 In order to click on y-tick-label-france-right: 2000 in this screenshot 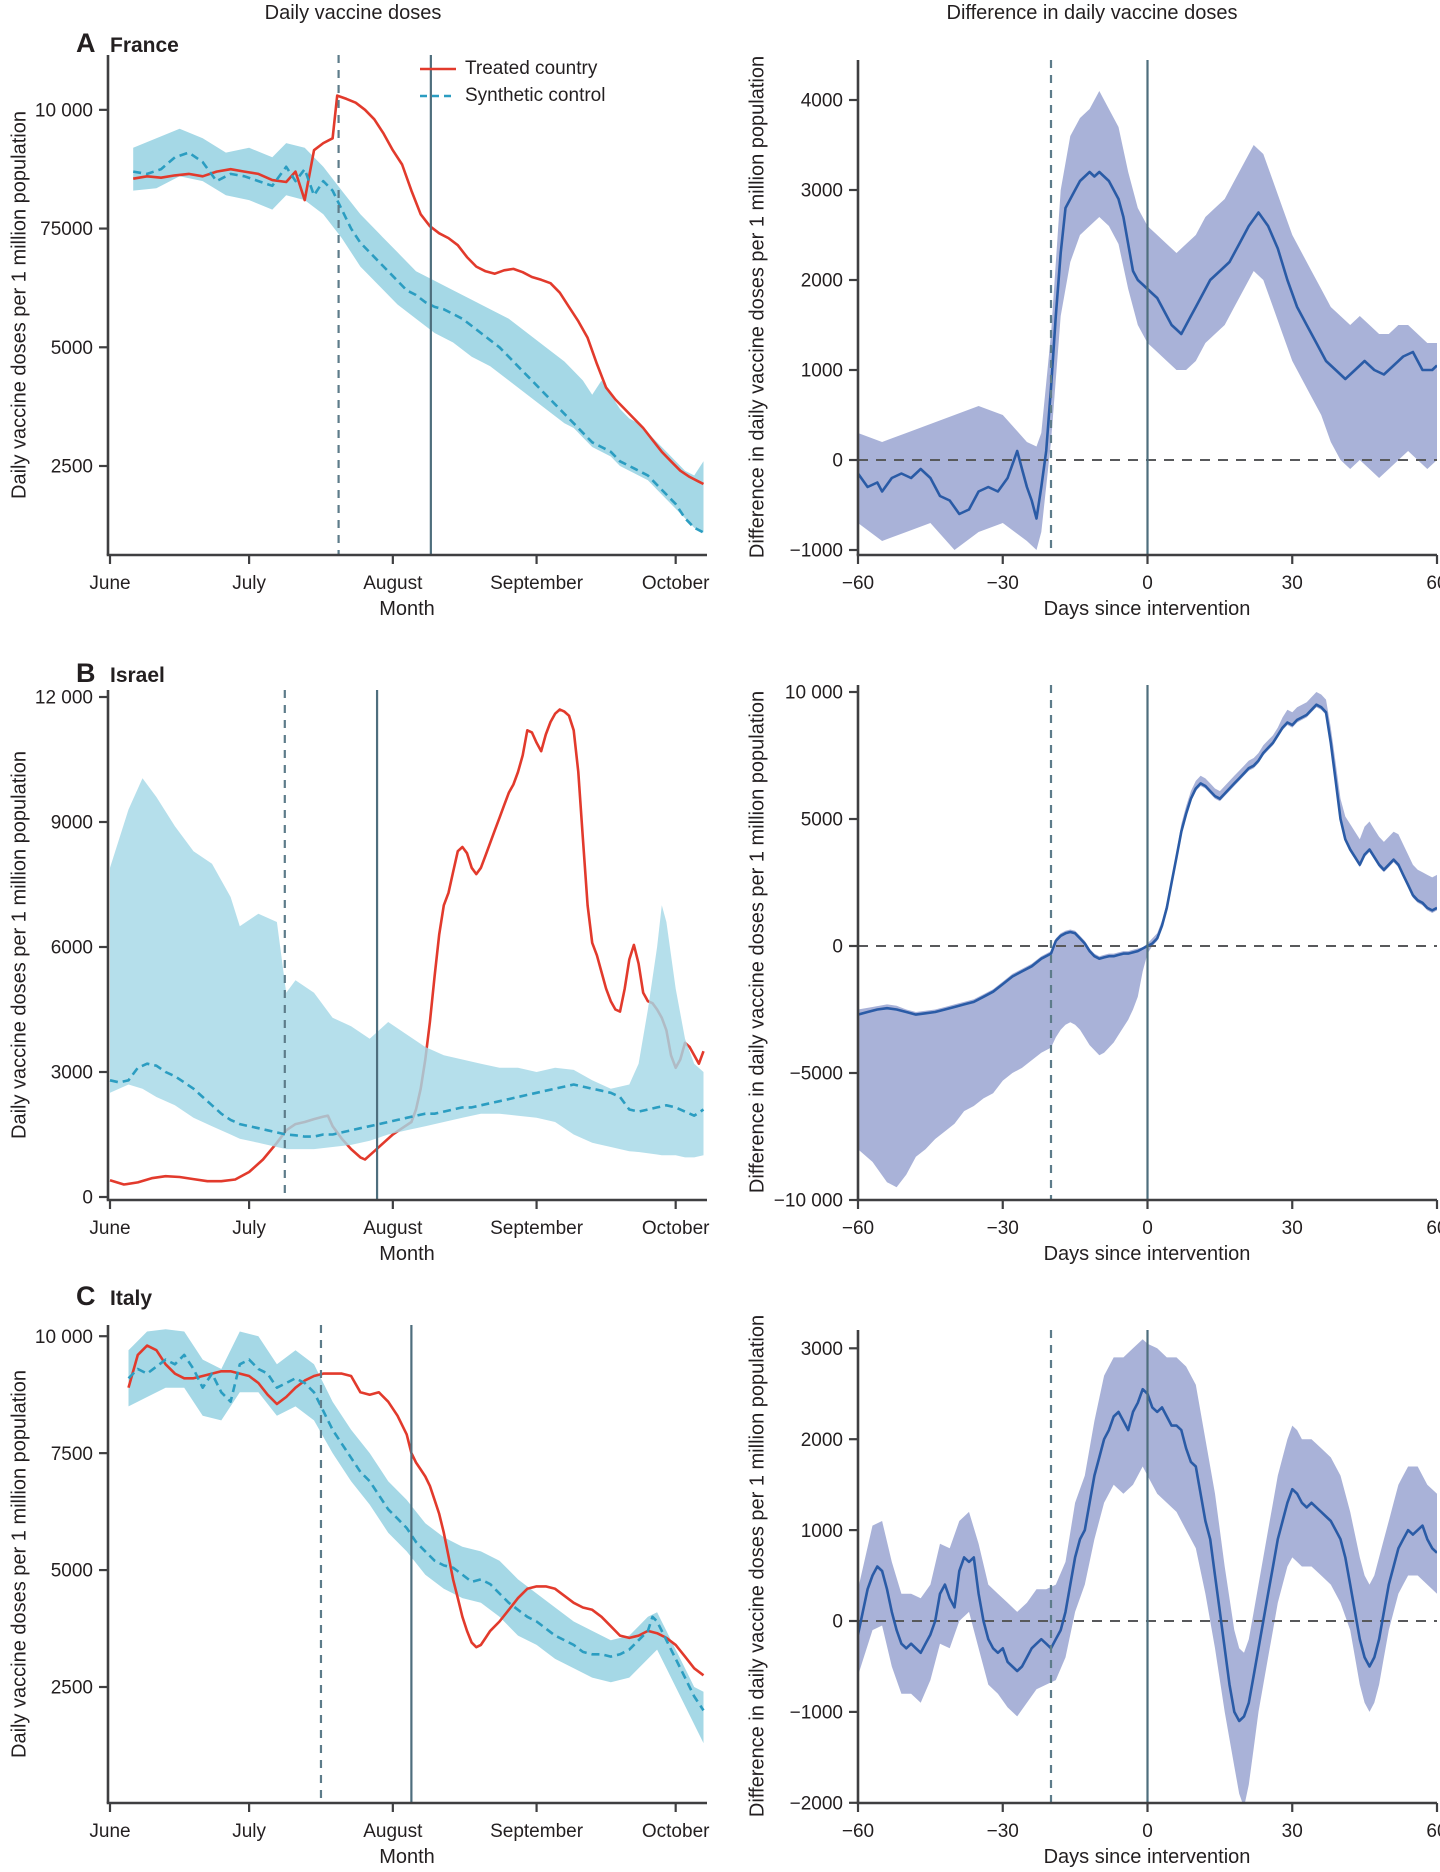, I will do `click(822, 281)`.